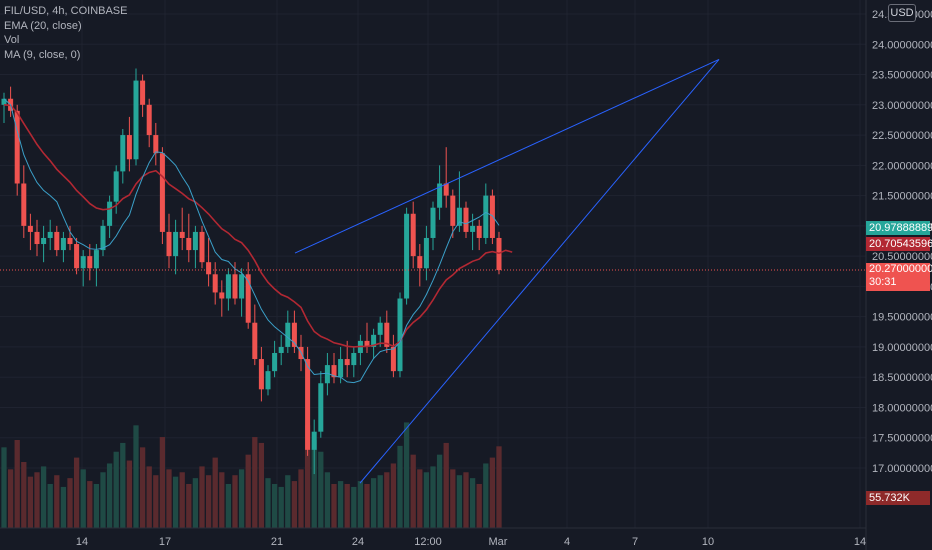 The image size is (932, 550). I want to click on x-tick-label: 17, so click(165, 542).